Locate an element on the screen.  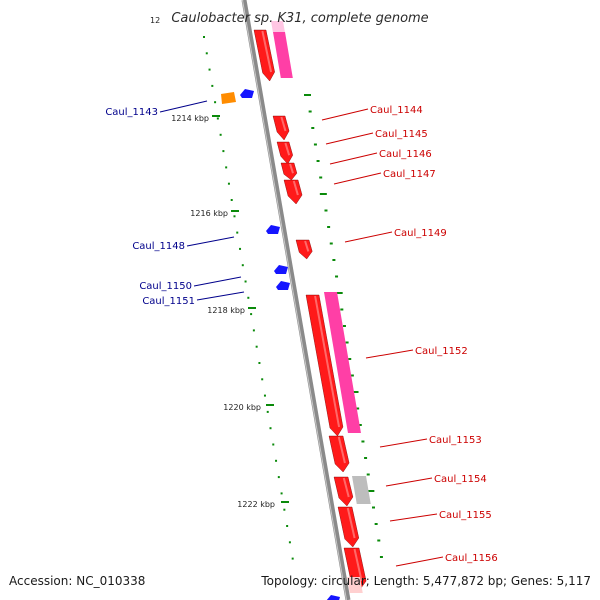
gene-caul-1143-orange is located at coordinates (228, 98).